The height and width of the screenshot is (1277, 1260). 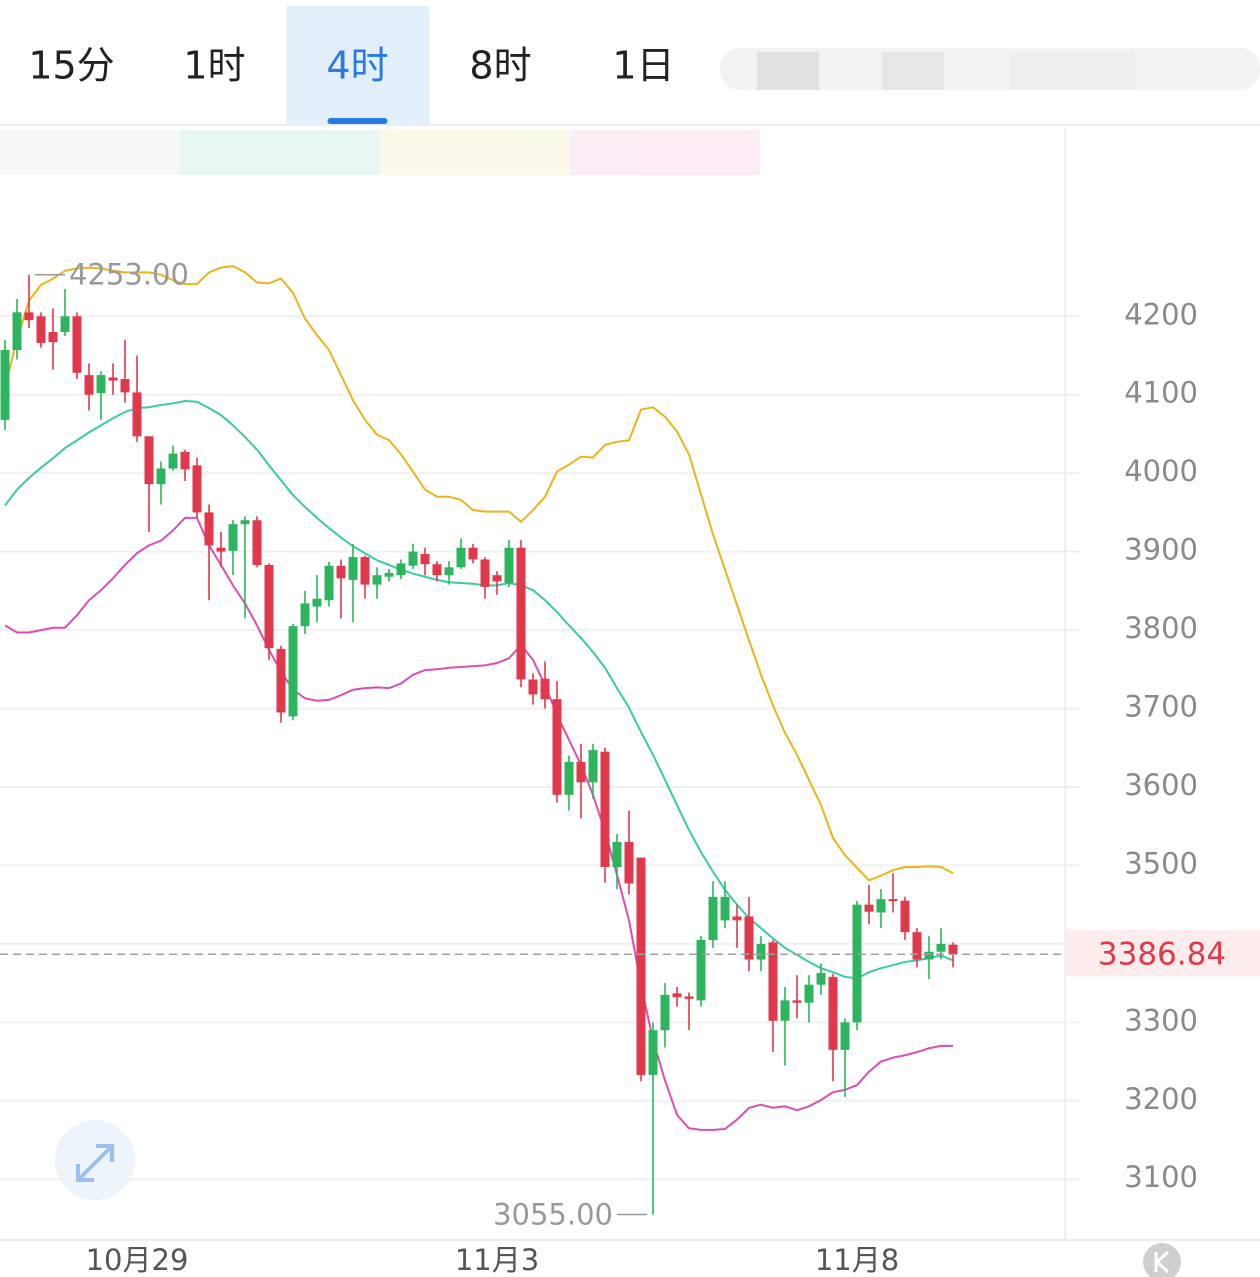 I want to click on tab-label: 15分, so click(x=71, y=66).